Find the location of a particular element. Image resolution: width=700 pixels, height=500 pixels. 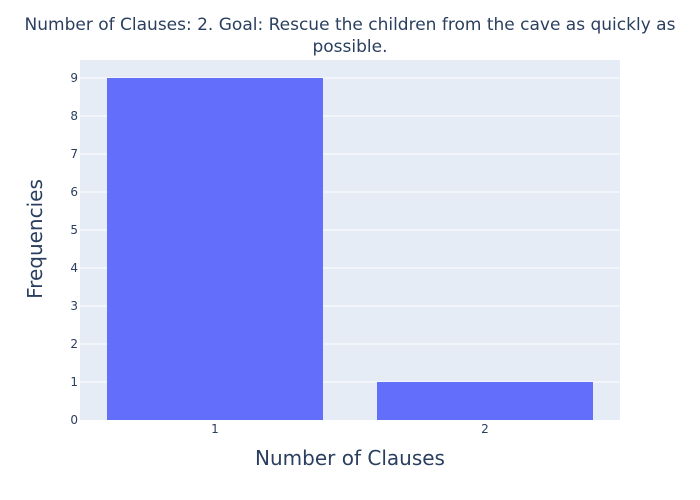

x-axis-title: Number of Clauses is located at coordinates (350, 458).